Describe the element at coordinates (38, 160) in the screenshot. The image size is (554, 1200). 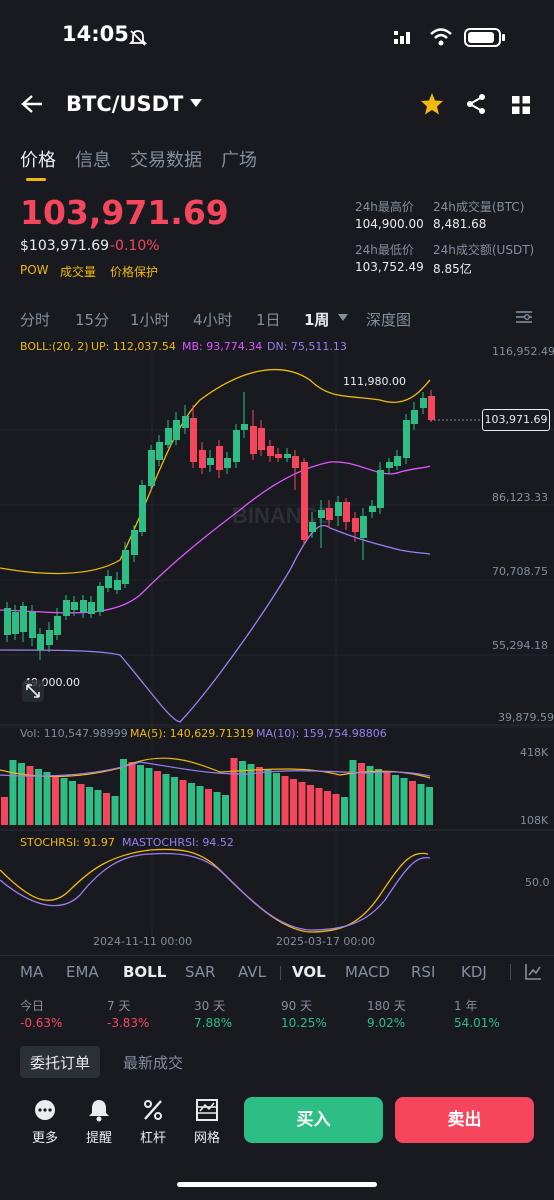
I see `tab-price: 价格` at that location.